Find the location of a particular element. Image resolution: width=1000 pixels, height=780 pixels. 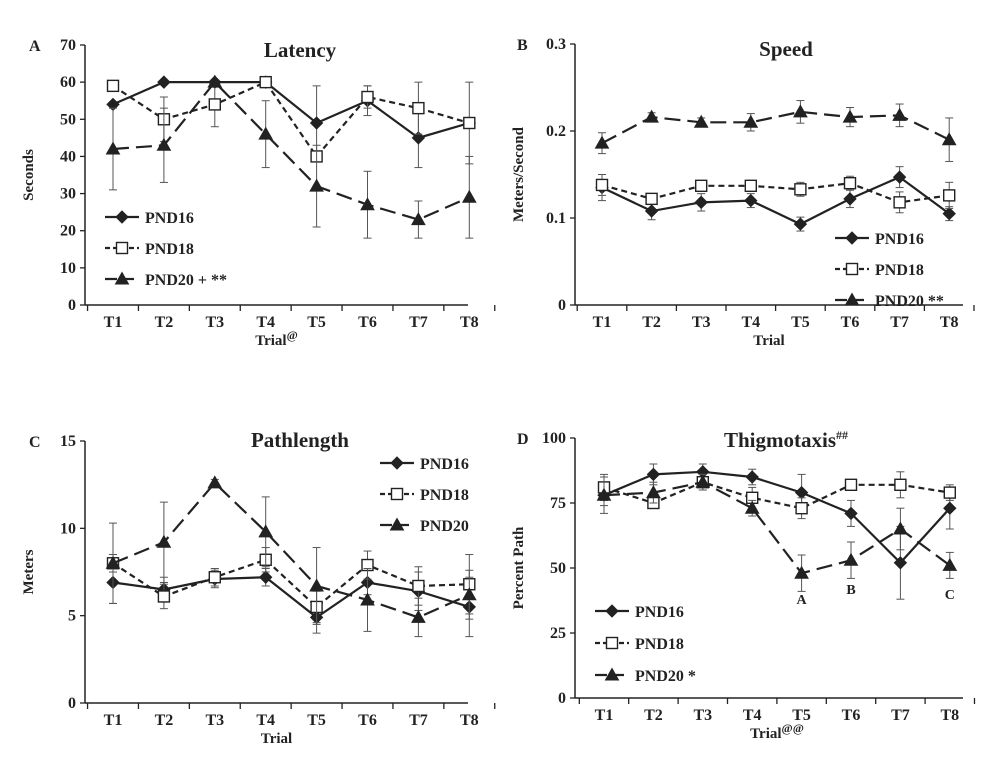

chart-title: Speed is located at coordinates (786, 49).